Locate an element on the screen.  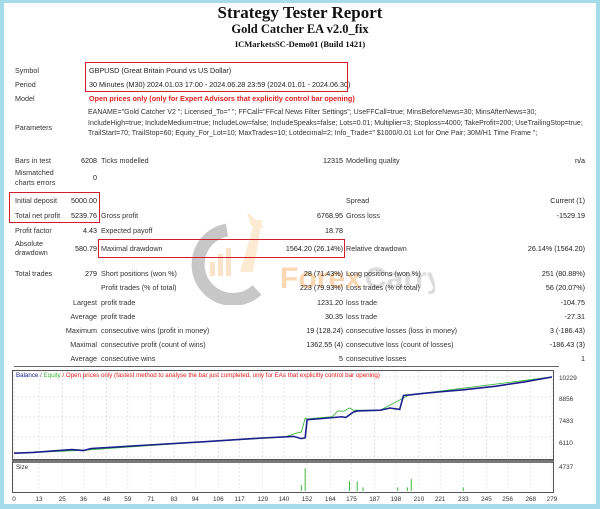
x-tick-15: 175 is located at coordinates (351, 499).